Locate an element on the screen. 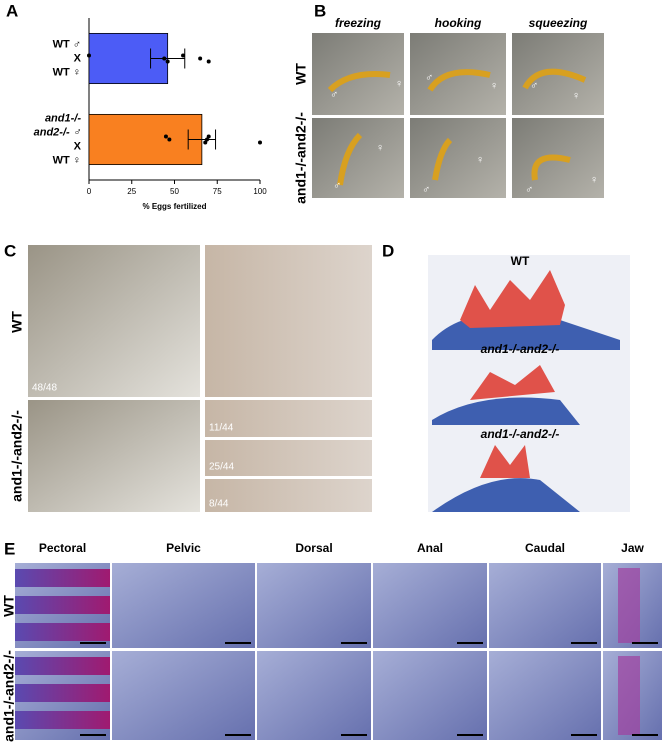 Image resolution: width=667 pixels, height=745 pixels. photo-label: and1-/-and2-/- is located at coordinates (520, 349).